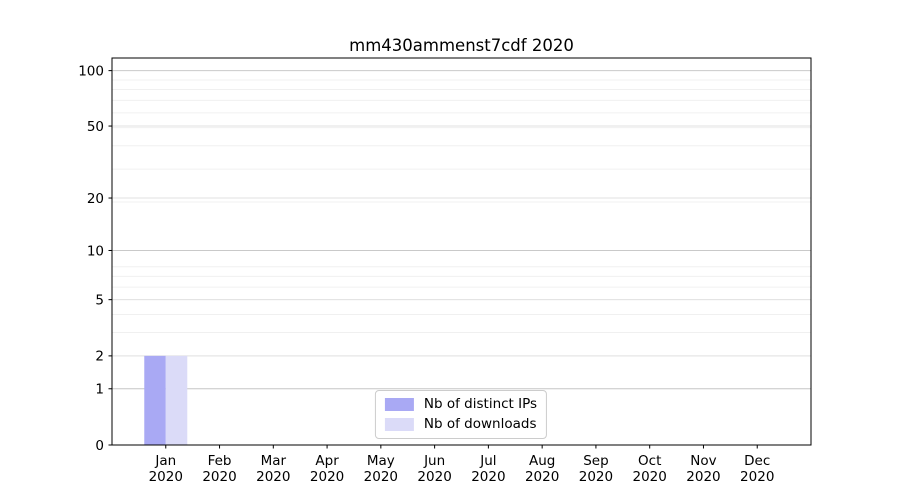 The image size is (900, 500). Describe the element at coordinates (461, 414) in the screenshot. I see `legend: Nb of distinct IPs Nb of downloads` at that location.